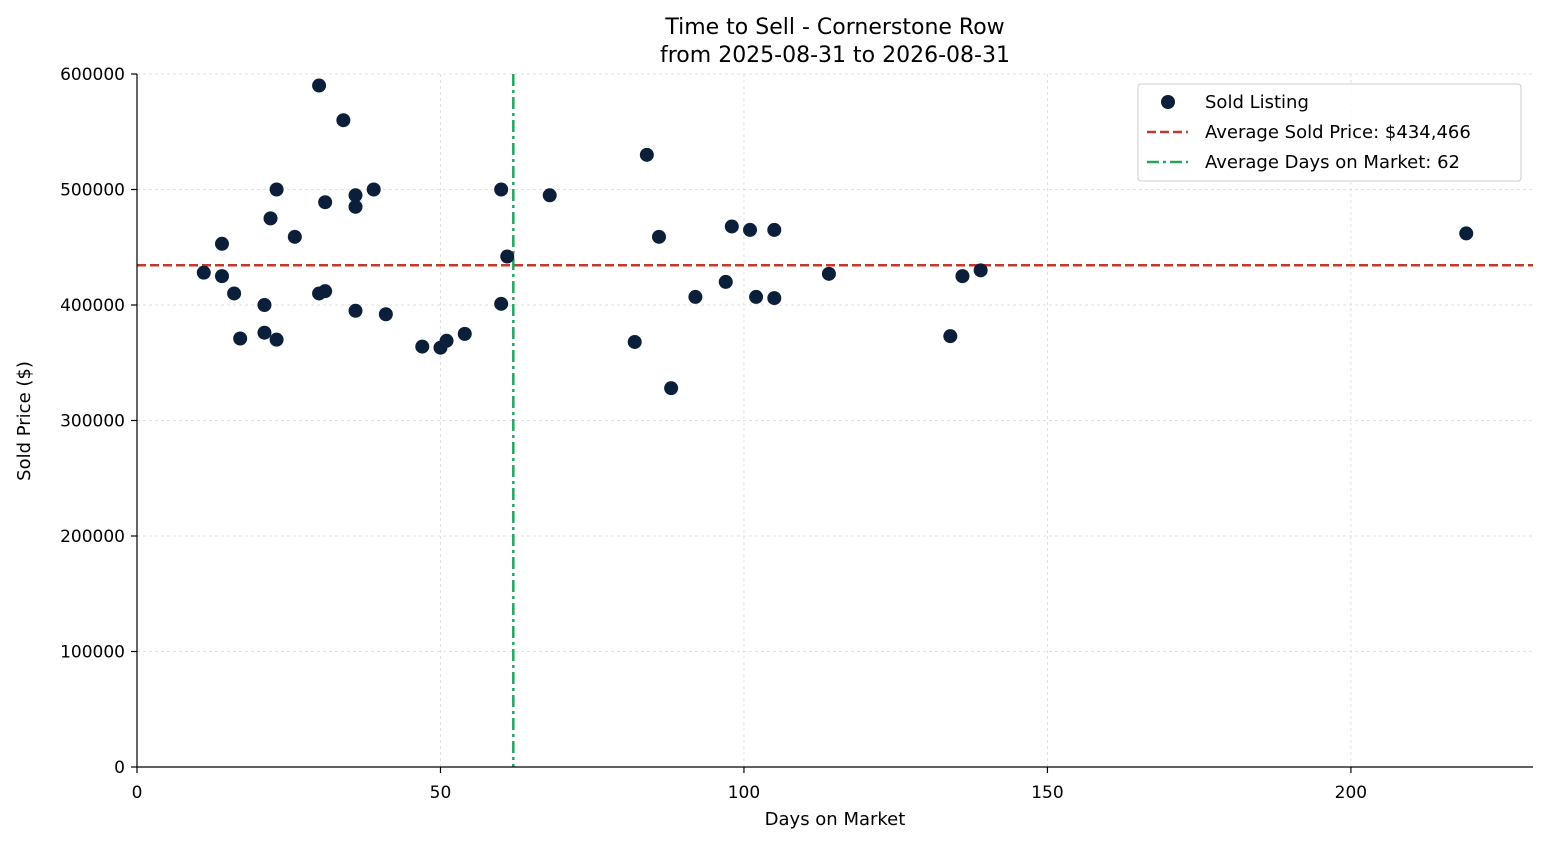 The width and height of the screenshot is (1547, 845). Describe the element at coordinates (1351, 793) in the screenshot. I see `x-tick-label: 200` at that location.